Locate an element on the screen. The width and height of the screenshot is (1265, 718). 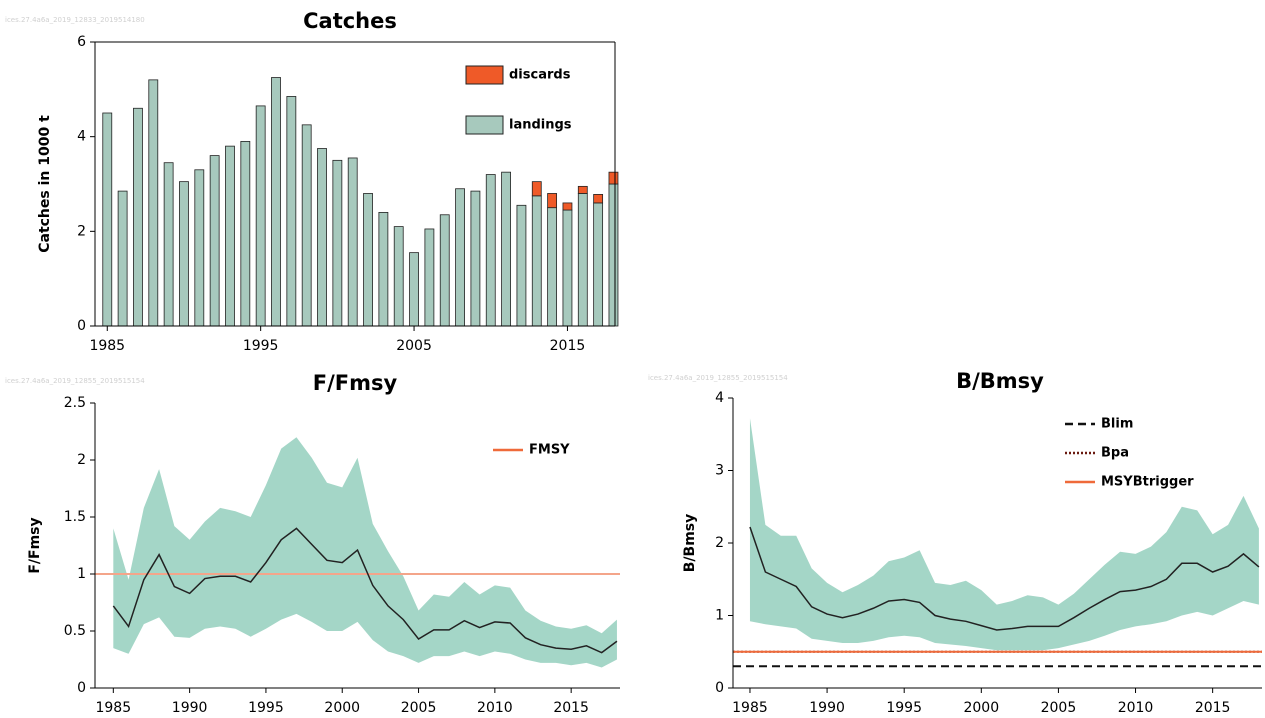
legend-label: Bpa is located at coordinates (1115, 453).